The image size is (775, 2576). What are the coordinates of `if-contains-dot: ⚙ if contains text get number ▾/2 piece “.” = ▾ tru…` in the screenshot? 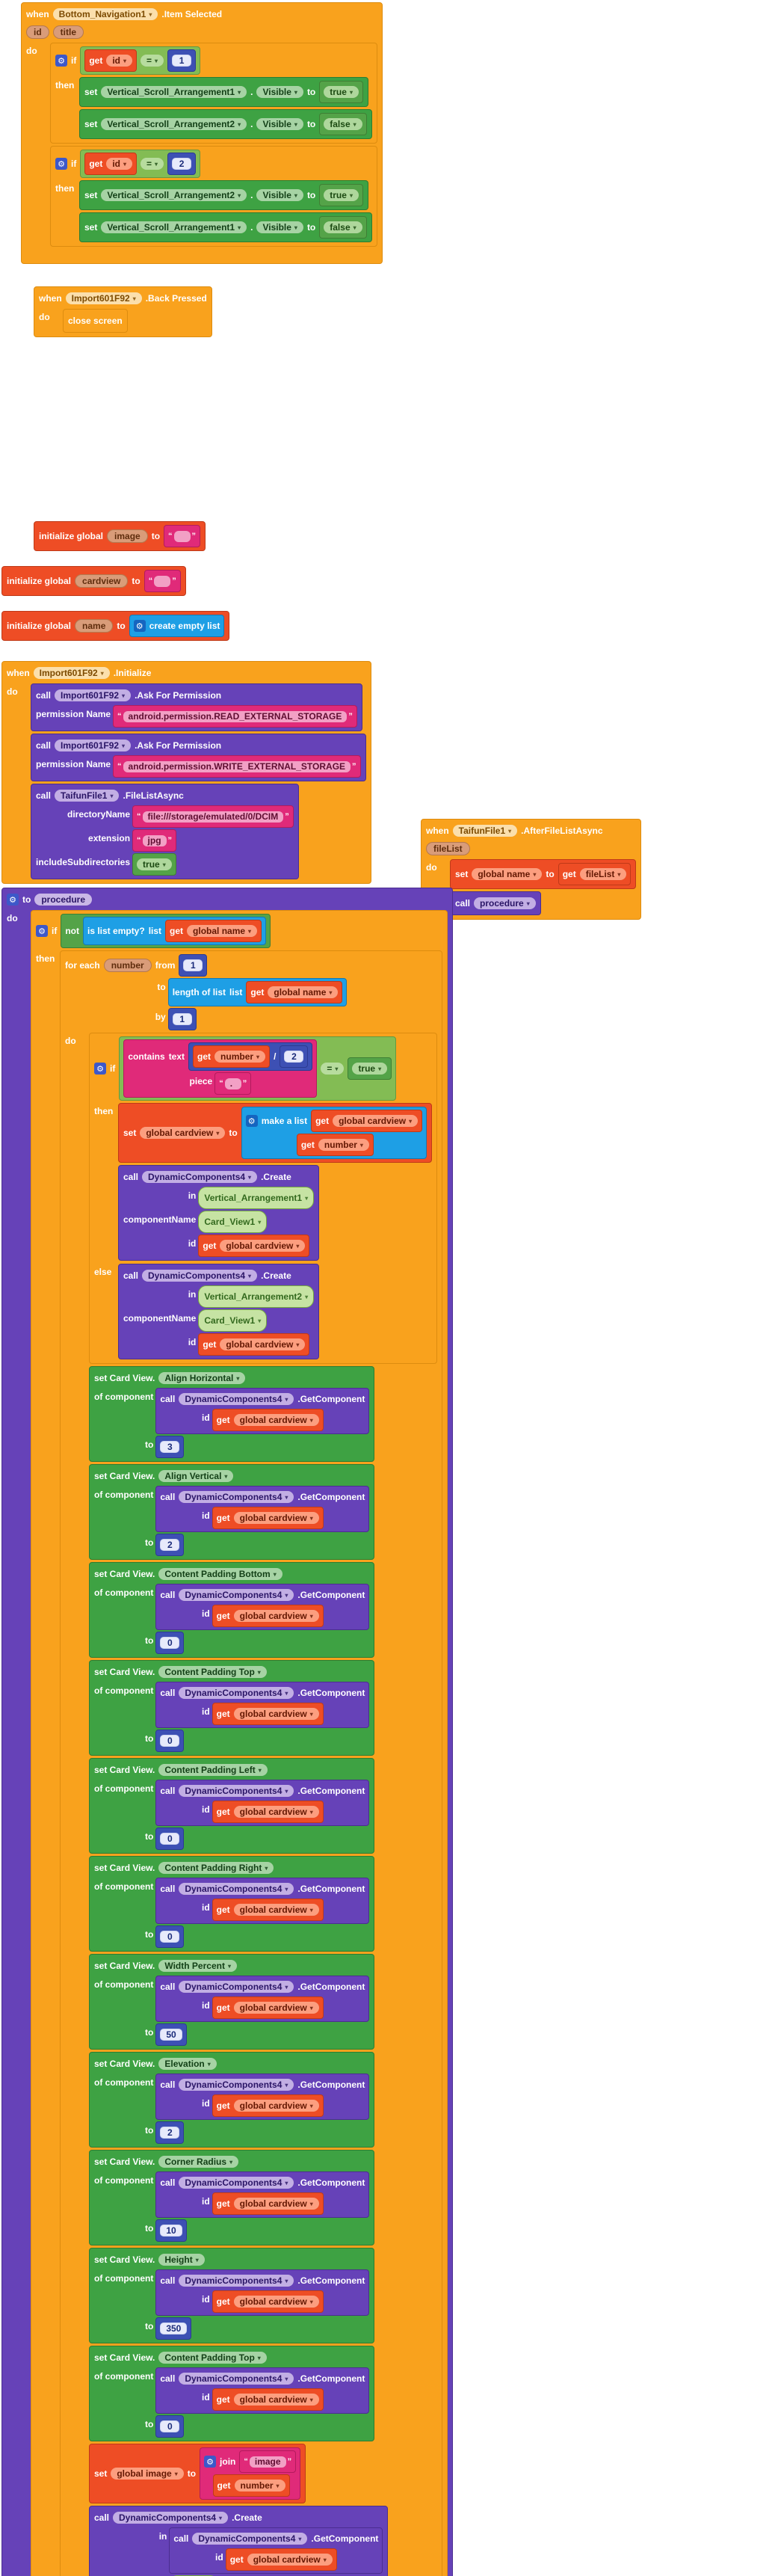 It's located at (264, 1198).